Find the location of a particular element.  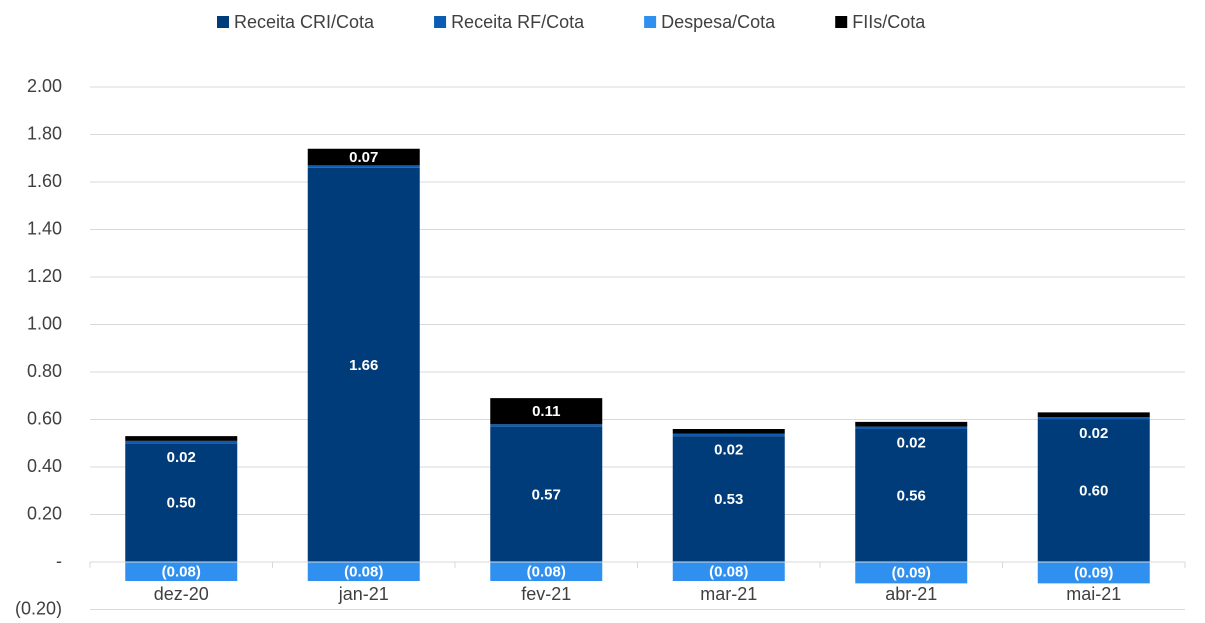

y-tick-label: 1.20 is located at coordinates (44, 276).